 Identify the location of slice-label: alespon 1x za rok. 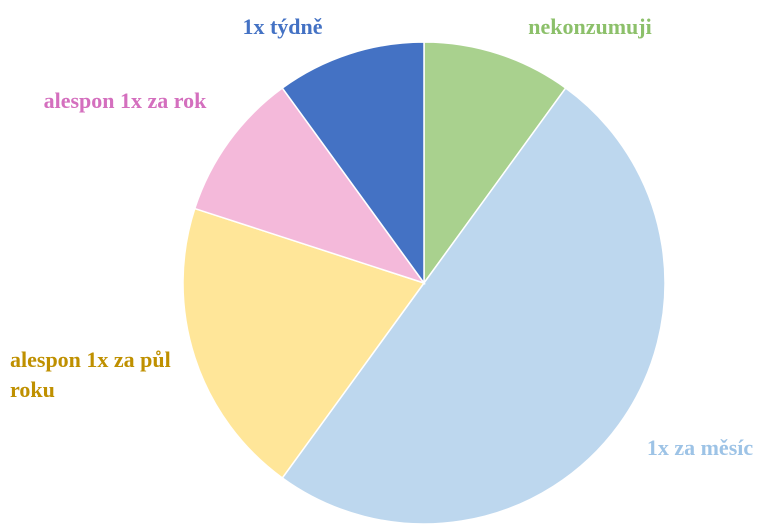
(125, 100).